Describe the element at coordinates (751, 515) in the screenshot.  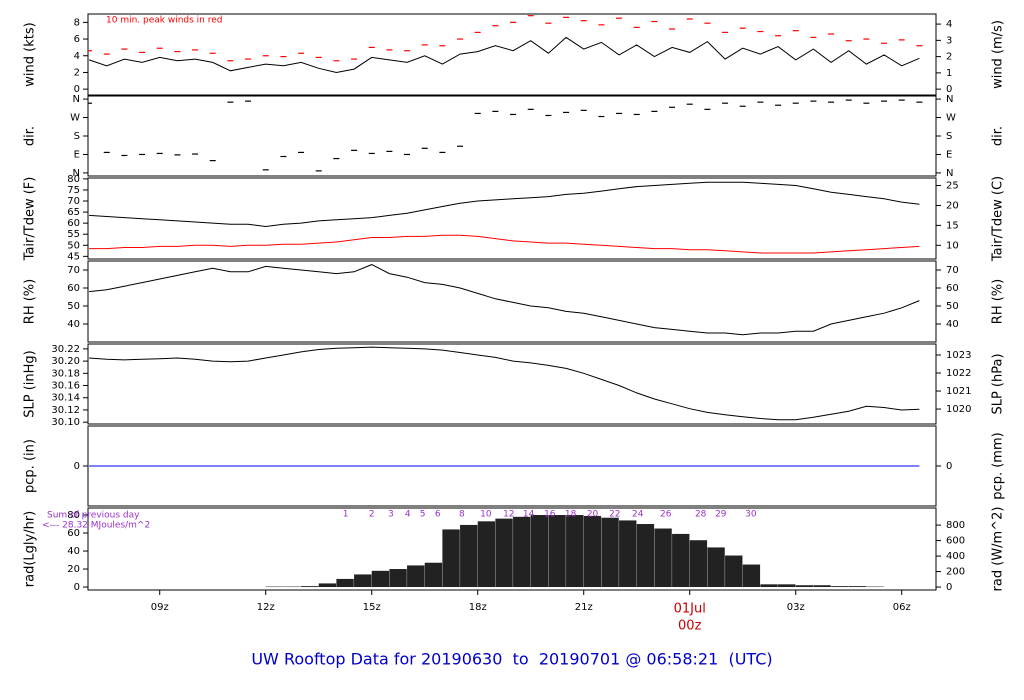
I see `cumulative-label: 30` at that location.